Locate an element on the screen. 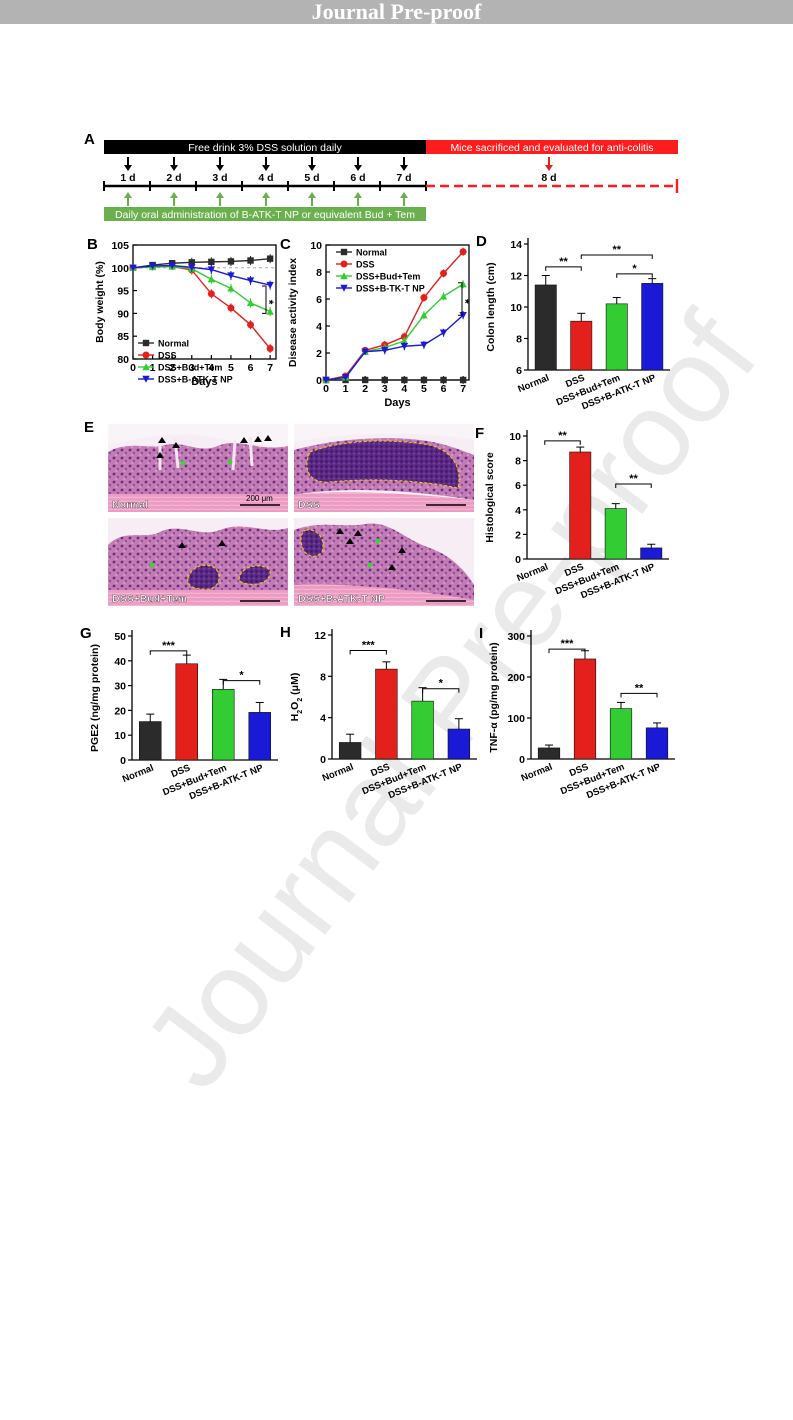 The width and height of the screenshot is (793, 1420). y-tick-label: 95 is located at coordinates (123, 292).